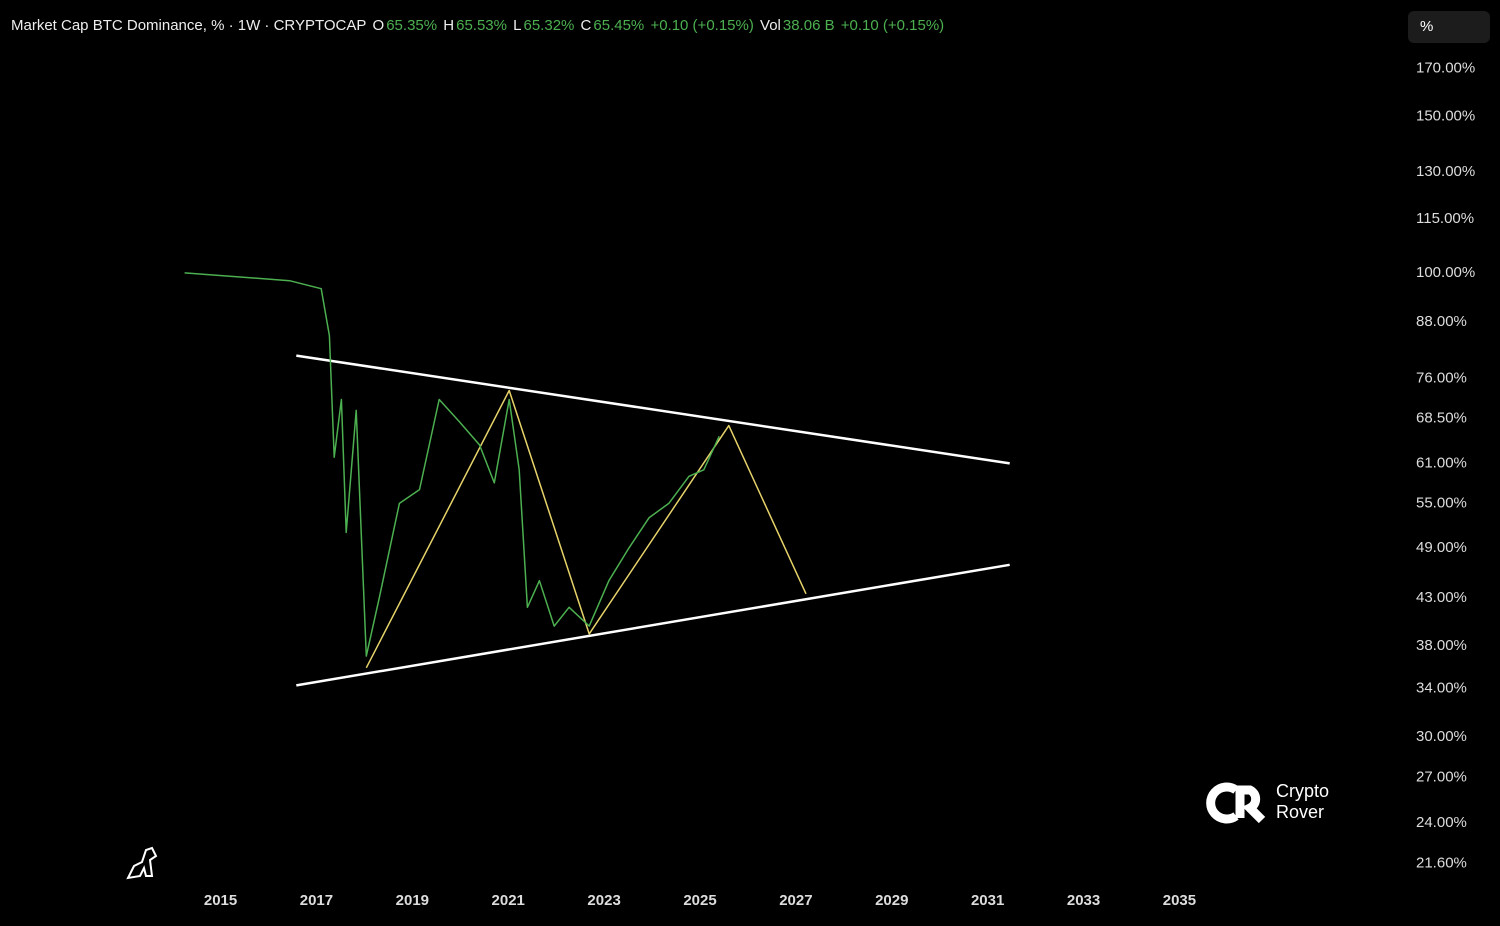  Describe the element at coordinates (1441, 777) in the screenshot. I see `y-tick-label: 27.00%` at that location.